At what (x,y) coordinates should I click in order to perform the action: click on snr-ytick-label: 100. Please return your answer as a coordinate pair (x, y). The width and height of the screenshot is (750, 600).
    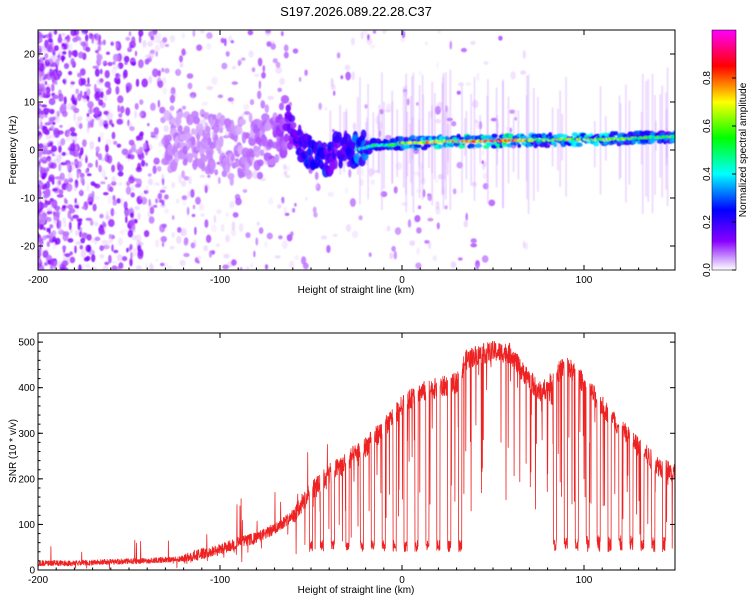
    Looking at the image, I should click on (26, 525).